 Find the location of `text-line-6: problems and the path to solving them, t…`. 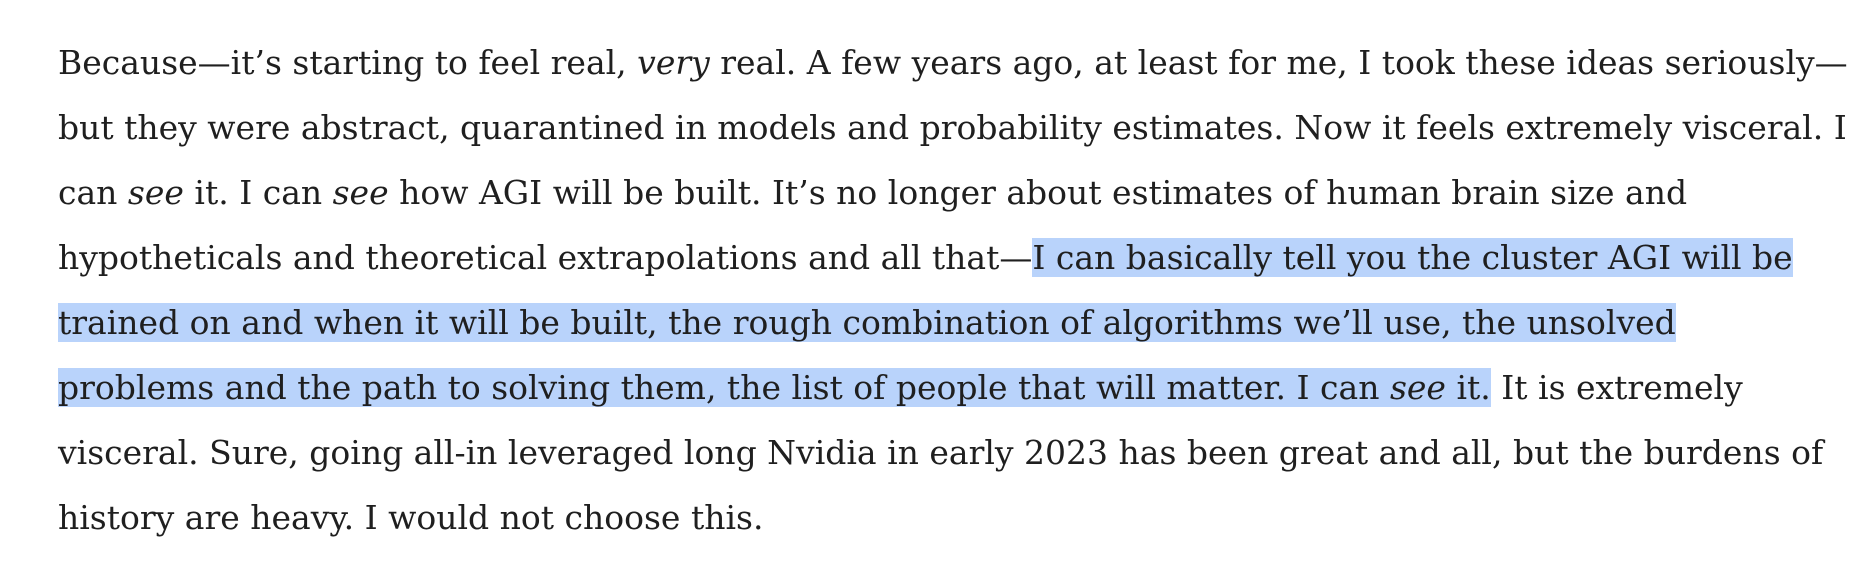

text-line-6: problems and the path to solving them, t… is located at coordinates (938, 387).